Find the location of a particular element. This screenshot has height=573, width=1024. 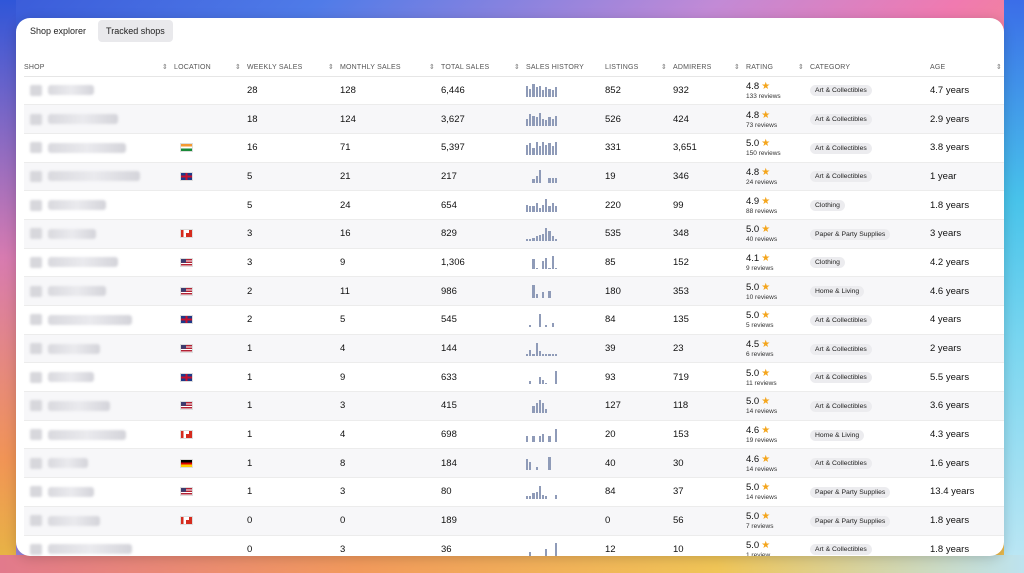

col-label-total-sales: TOTAL SALES is located at coordinates (465, 68).